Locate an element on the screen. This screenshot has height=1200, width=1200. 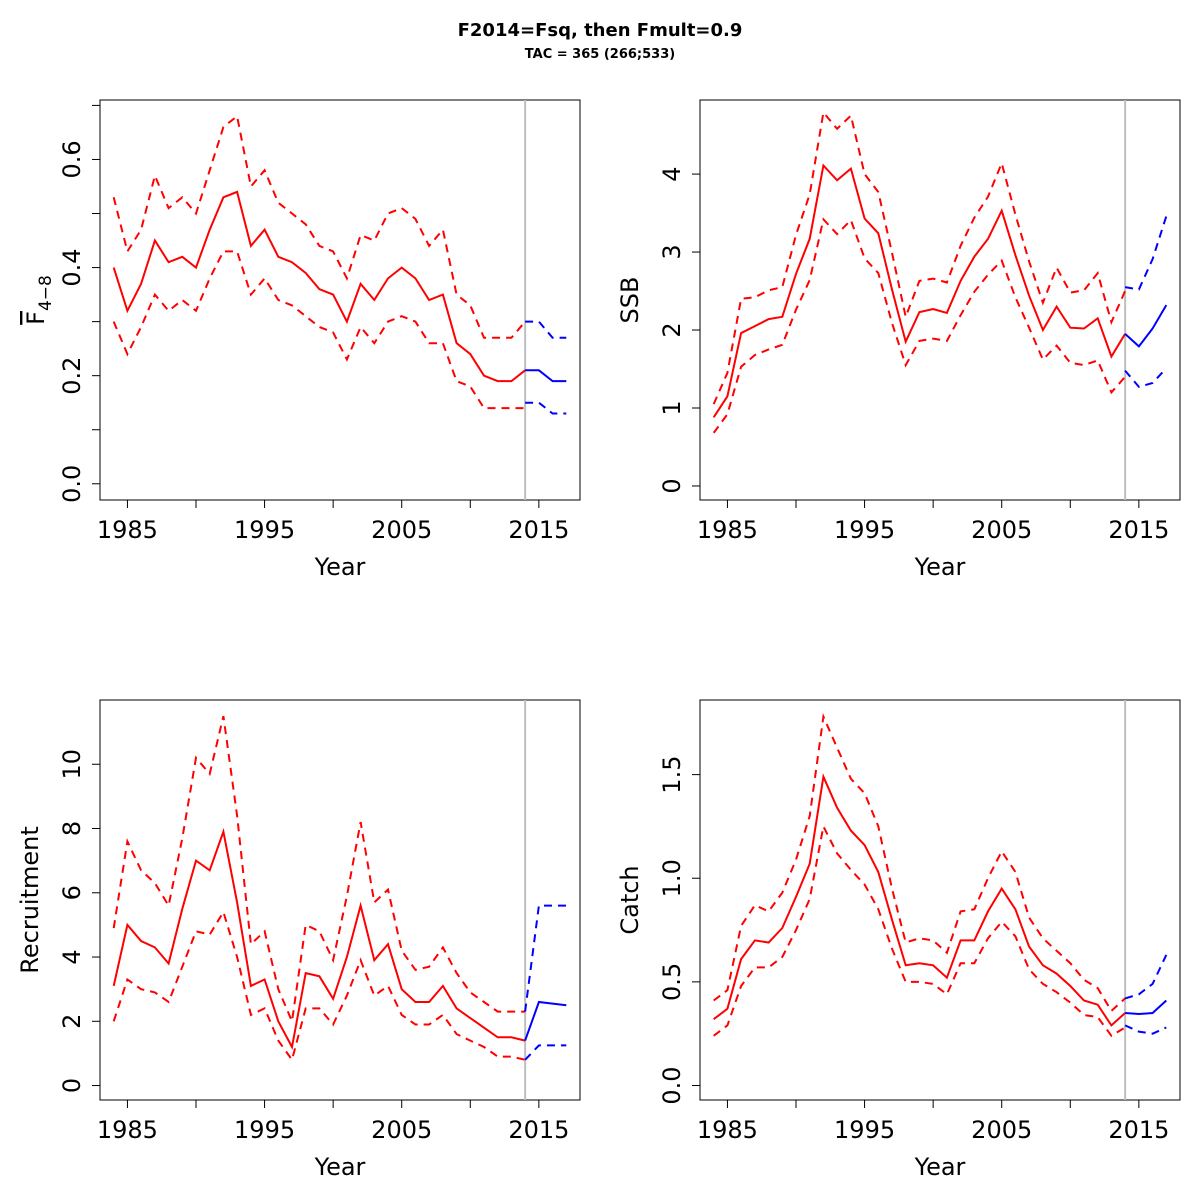
y-tick-label: 0.4 is located at coordinates (72, 267).